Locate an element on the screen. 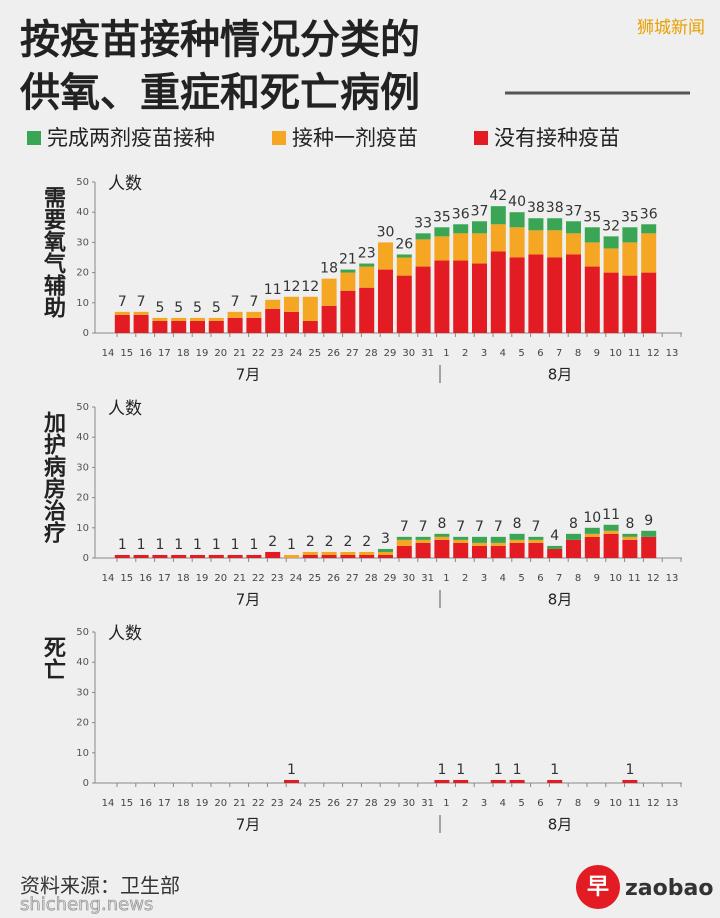  x-tick-label: 14 is located at coordinates (108, 803).